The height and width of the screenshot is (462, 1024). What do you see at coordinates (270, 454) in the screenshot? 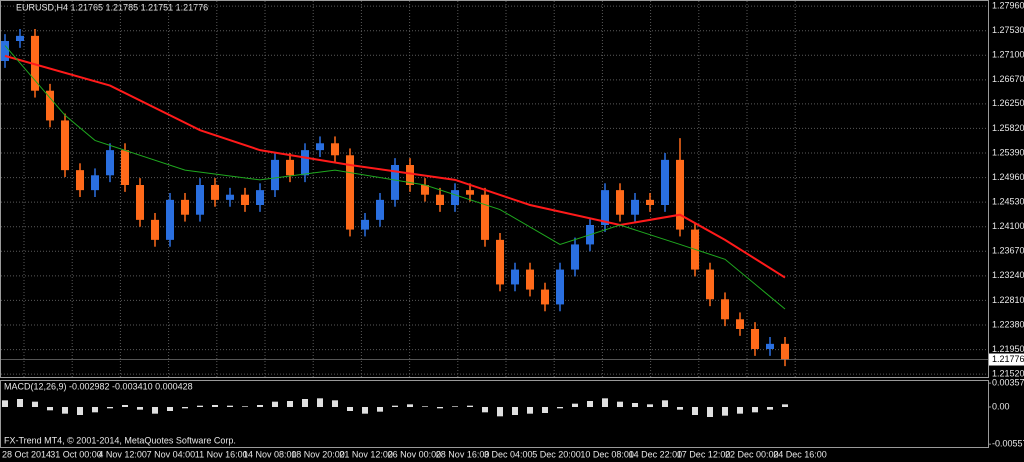
I see `x-tick-label: 14 Nov 08:00` at bounding box center [270, 454].